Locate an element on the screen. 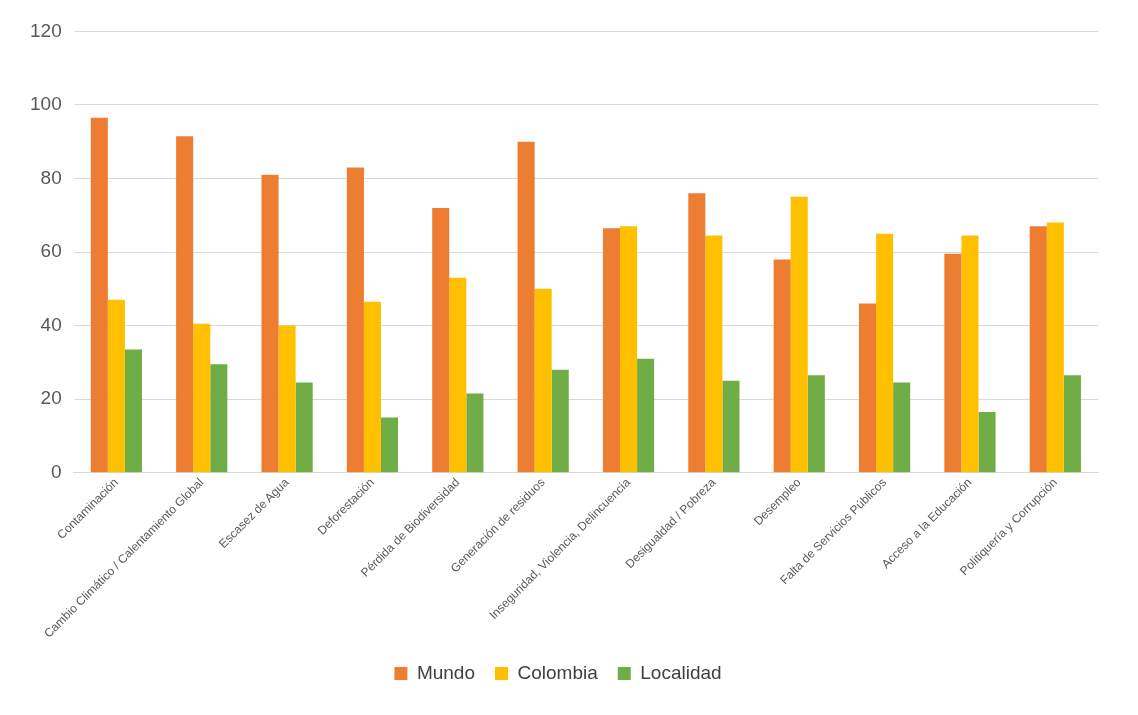 The image size is (1138, 715). y-tick-label: 120 is located at coordinates (46, 30).